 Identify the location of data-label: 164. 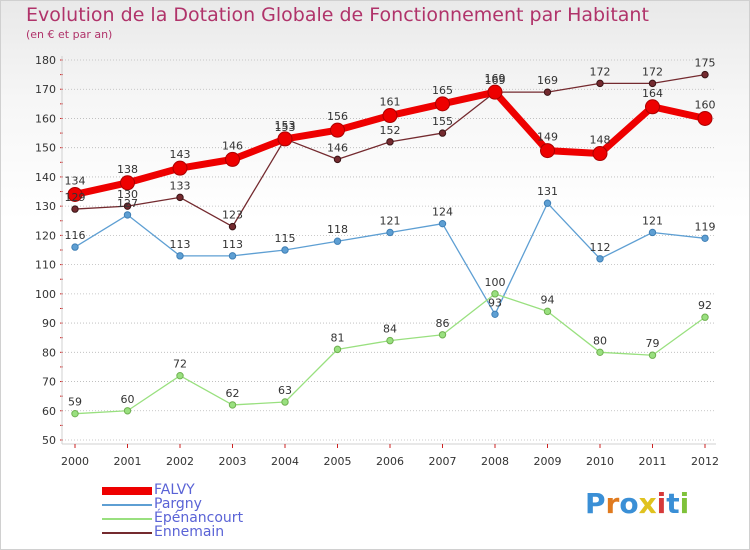
(652, 93).